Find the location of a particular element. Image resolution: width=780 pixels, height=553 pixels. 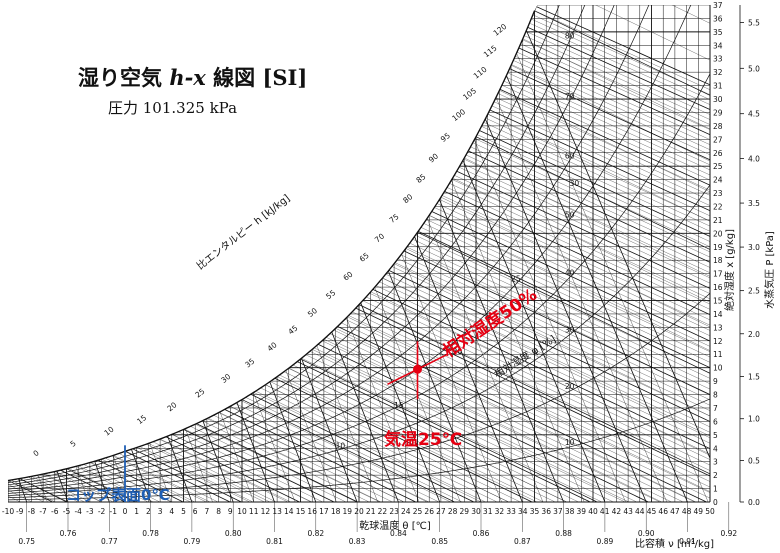

enthalpy-tick-label: 100 is located at coordinates (458, 115).